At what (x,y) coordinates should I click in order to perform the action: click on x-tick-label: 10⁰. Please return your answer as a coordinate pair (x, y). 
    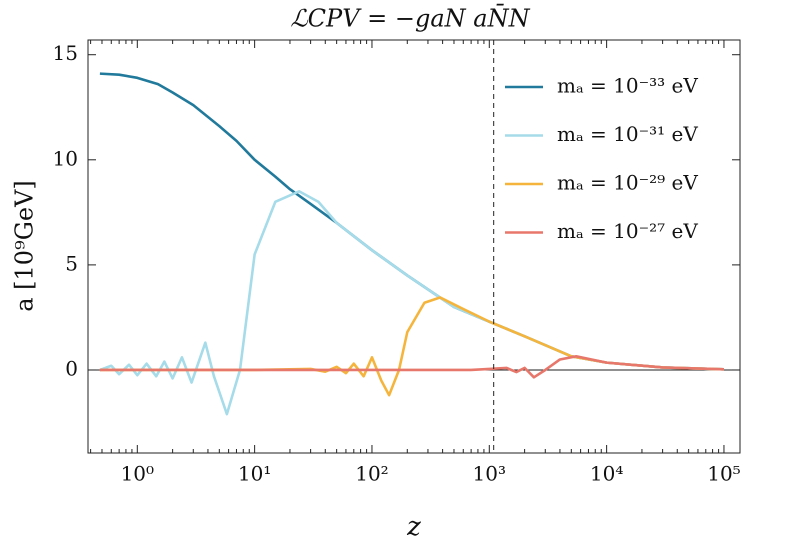
    Looking at the image, I should click on (137, 474).